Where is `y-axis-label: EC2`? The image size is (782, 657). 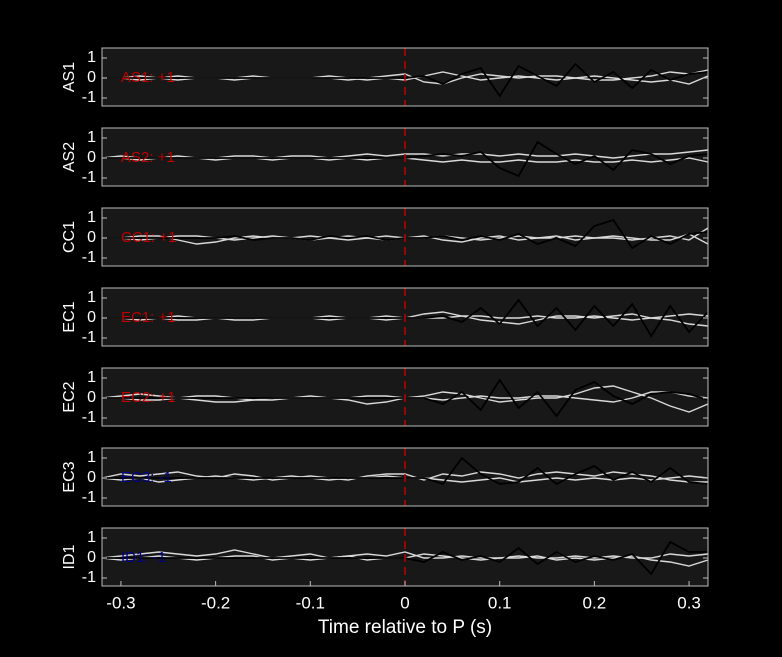
y-axis-label: EC2 is located at coordinates (69, 396).